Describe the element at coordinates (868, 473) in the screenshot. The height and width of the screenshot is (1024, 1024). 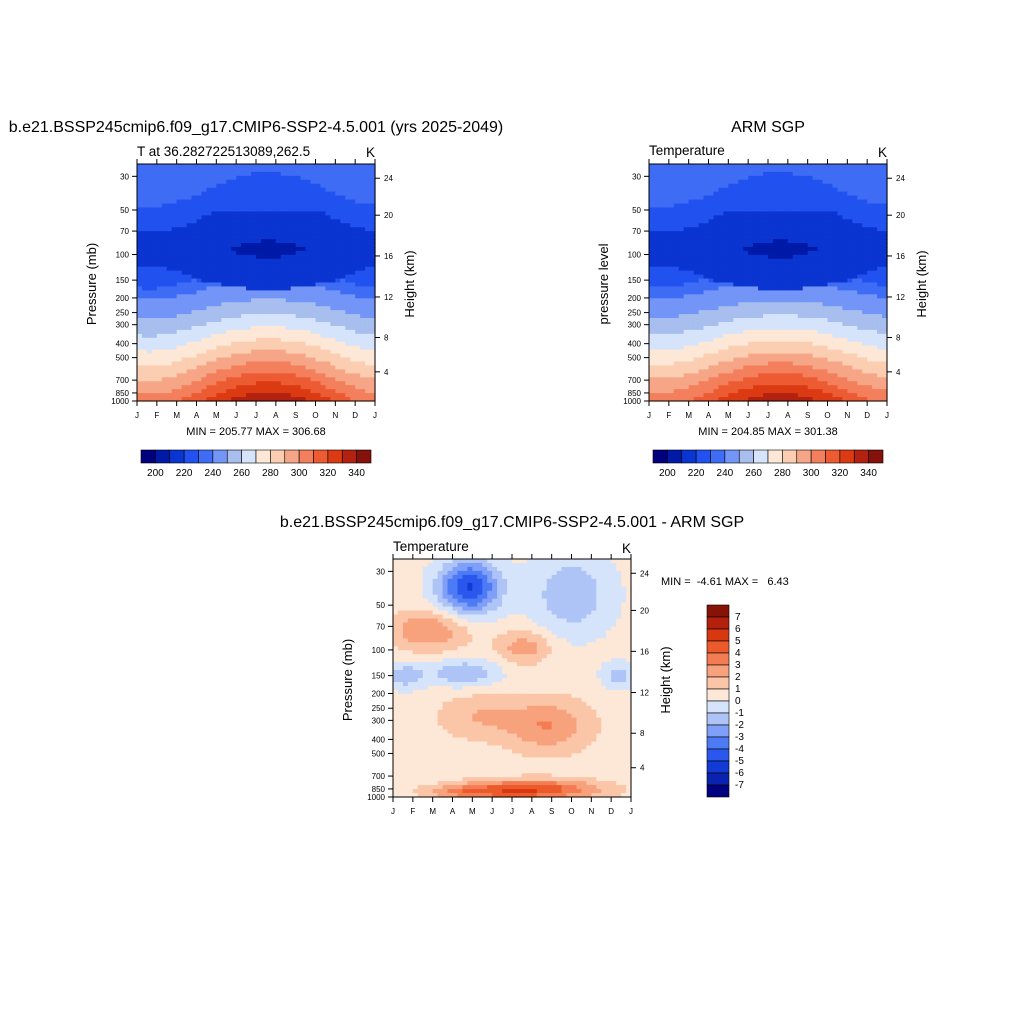
I see `colorbar-label: 340` at that location.